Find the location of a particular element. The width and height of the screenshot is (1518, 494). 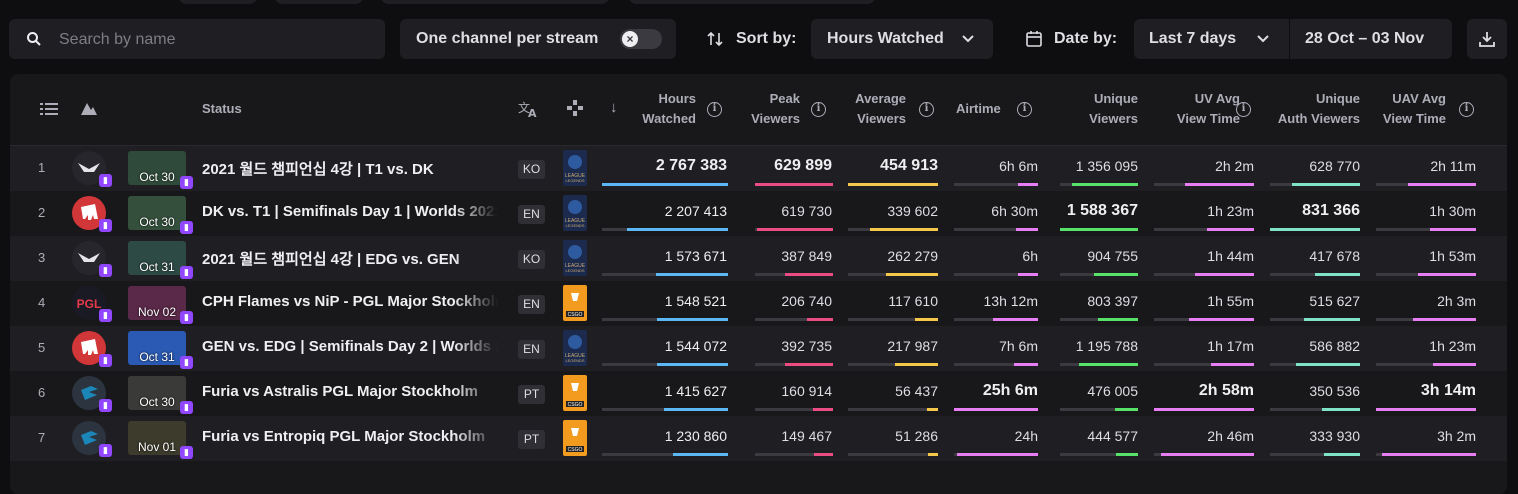

search-input is located at coordinates (214, 40).